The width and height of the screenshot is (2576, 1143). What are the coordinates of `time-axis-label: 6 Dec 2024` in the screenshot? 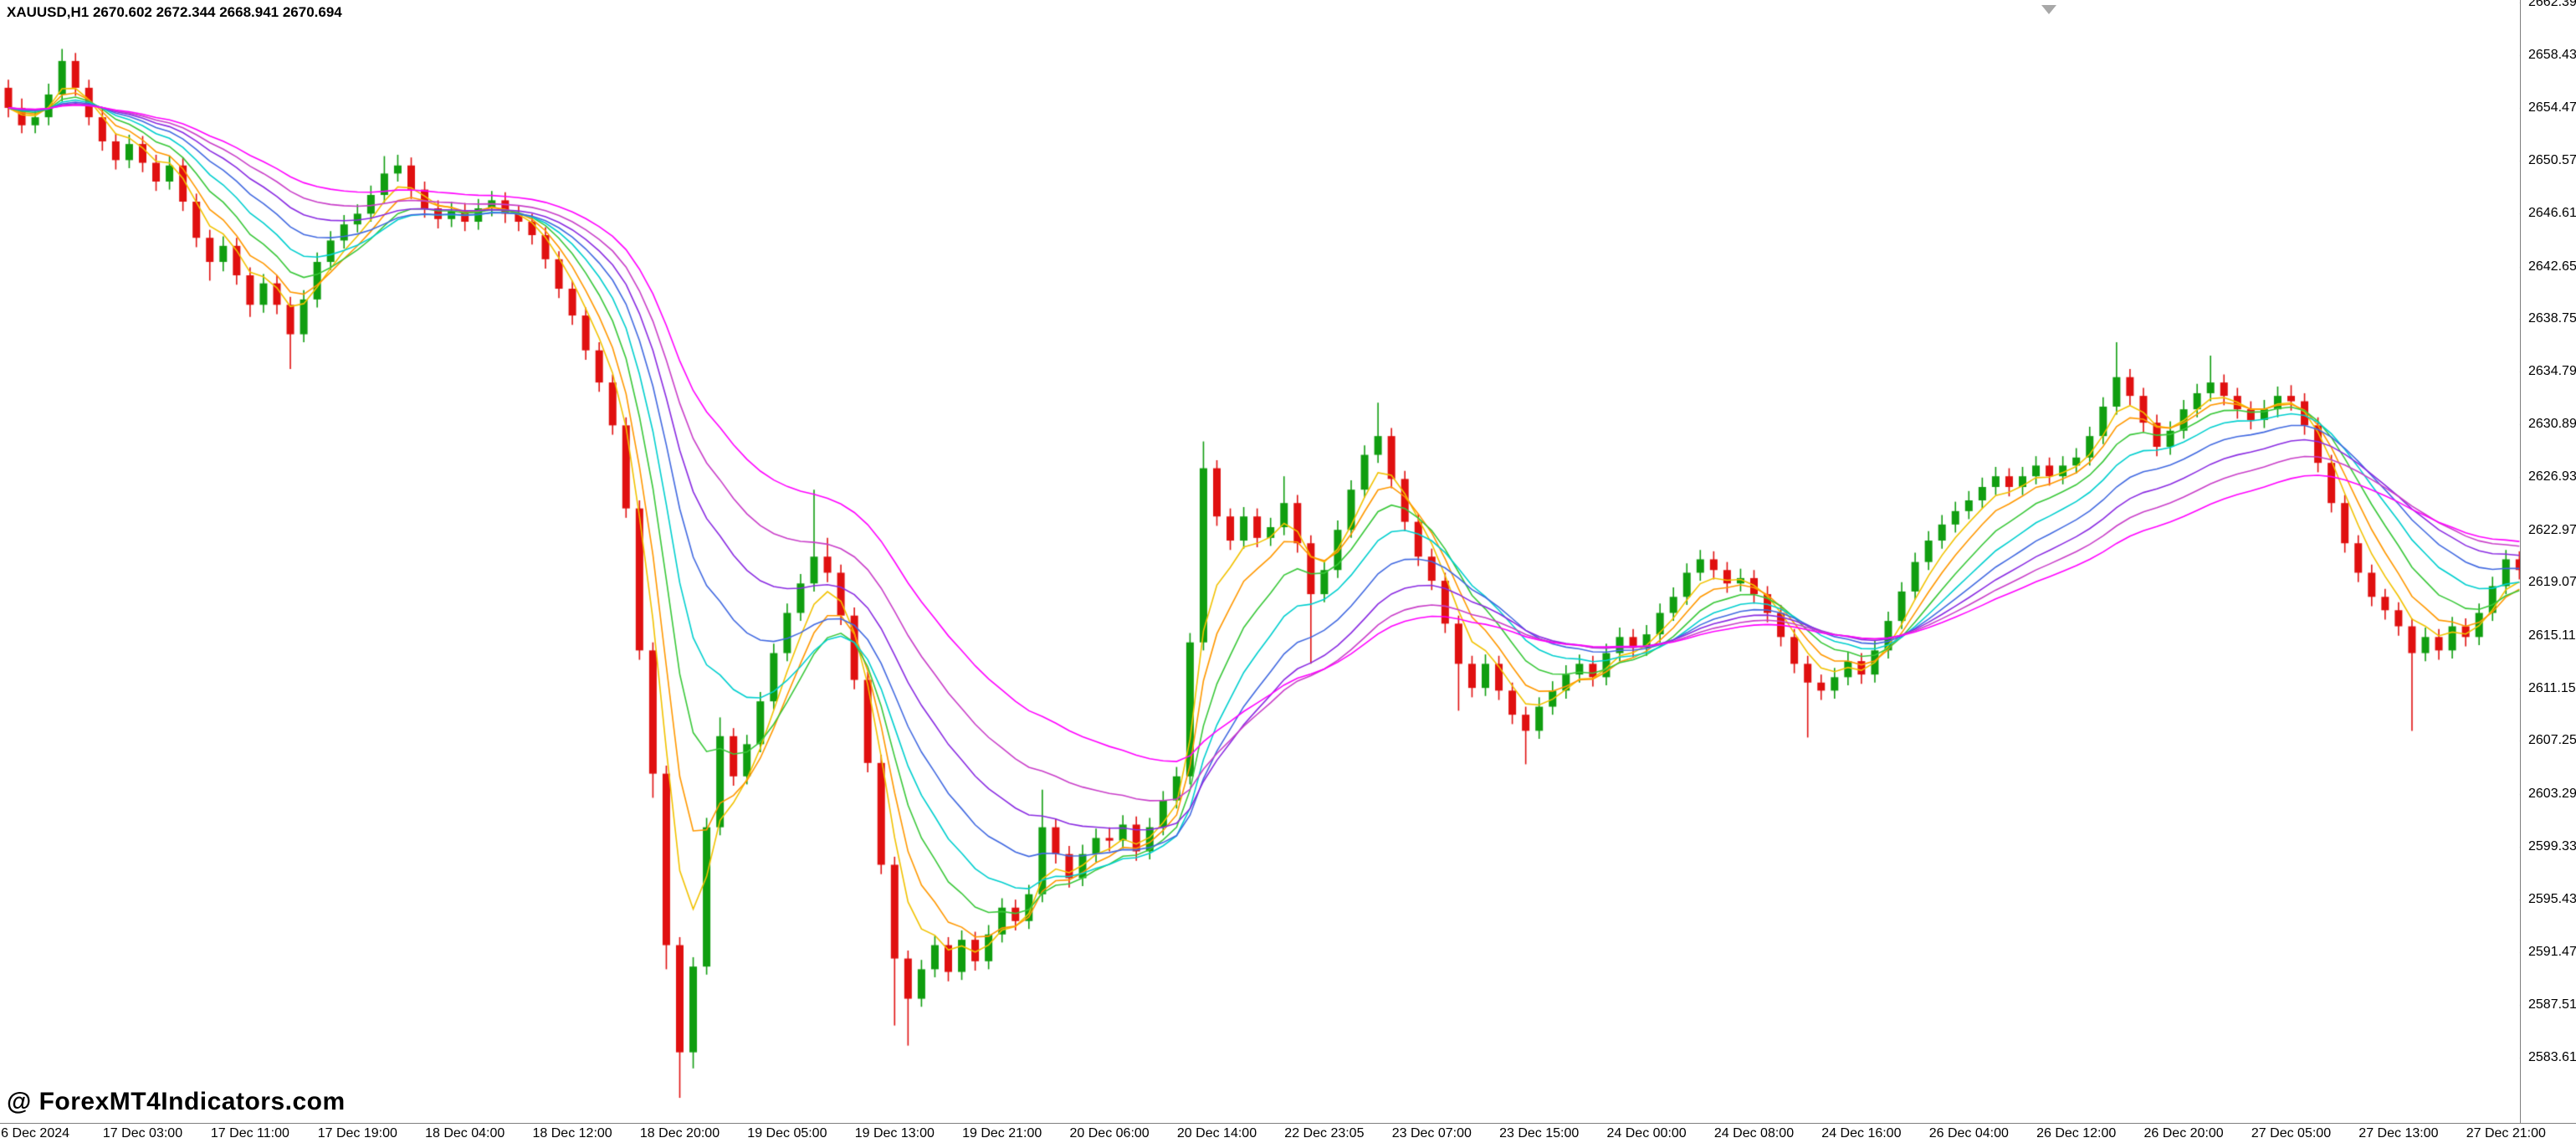 It's located at (35, 1133).